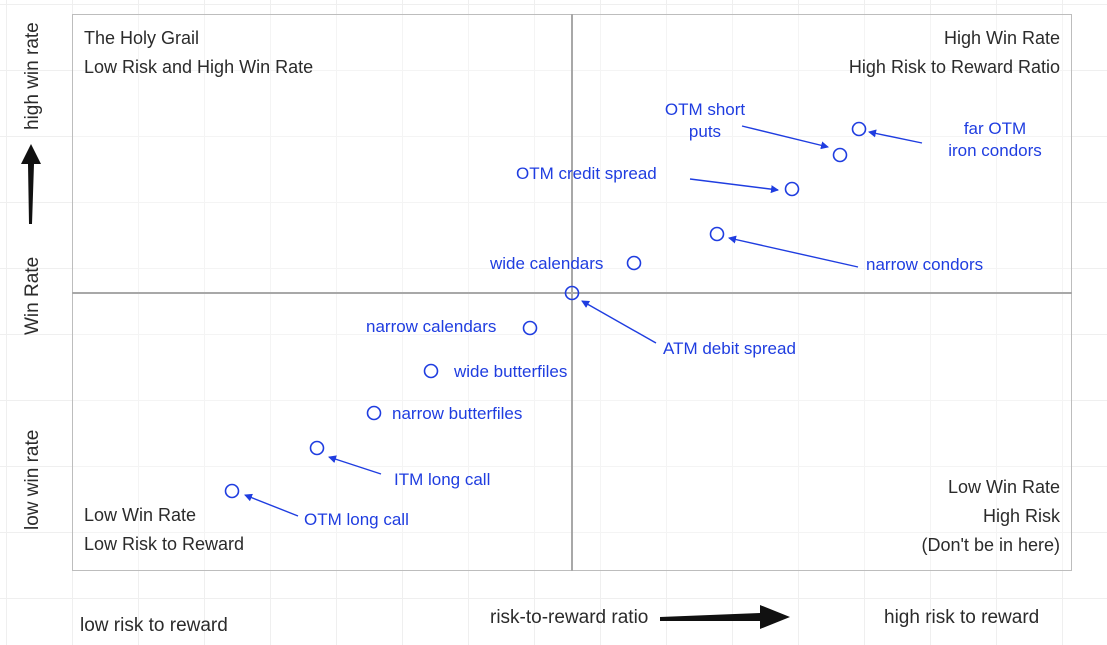 Image resolution: width=1107 pixels, height=645 pixels. What do you see at coordinates (859, 129) in the screenshot?
I see `marker-far-otm-iron-condors` at bounding box center [859, 129].